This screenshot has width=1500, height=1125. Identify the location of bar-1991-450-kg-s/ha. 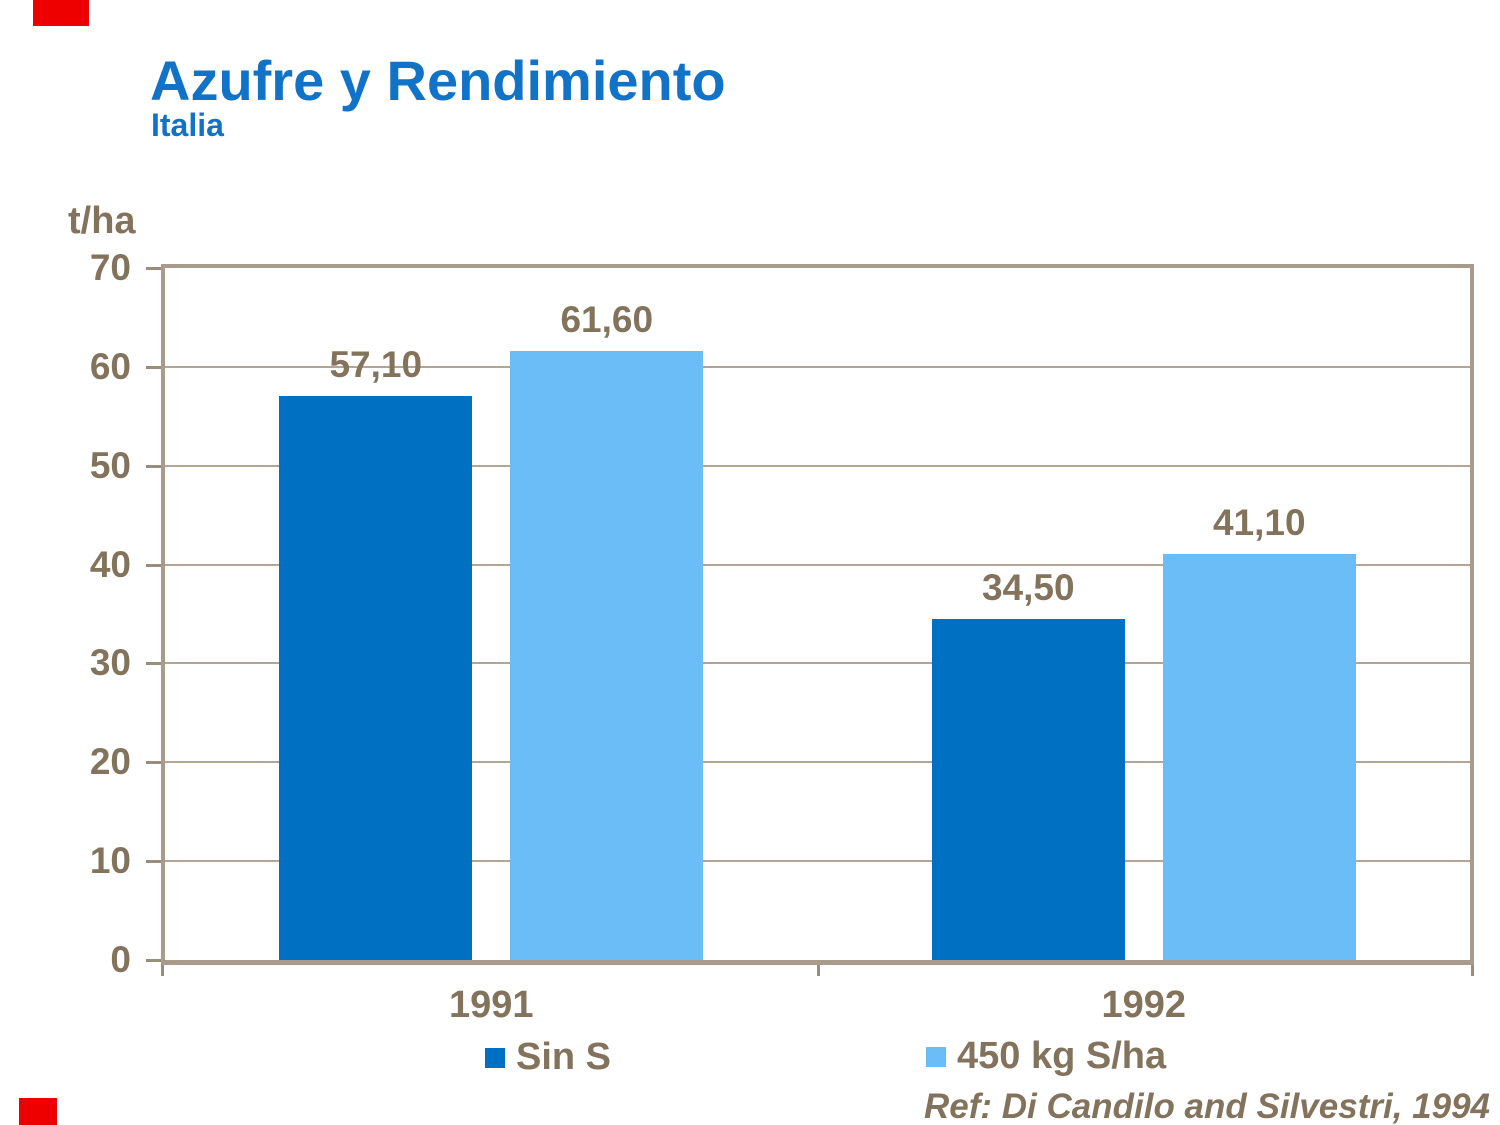
(607, 655).